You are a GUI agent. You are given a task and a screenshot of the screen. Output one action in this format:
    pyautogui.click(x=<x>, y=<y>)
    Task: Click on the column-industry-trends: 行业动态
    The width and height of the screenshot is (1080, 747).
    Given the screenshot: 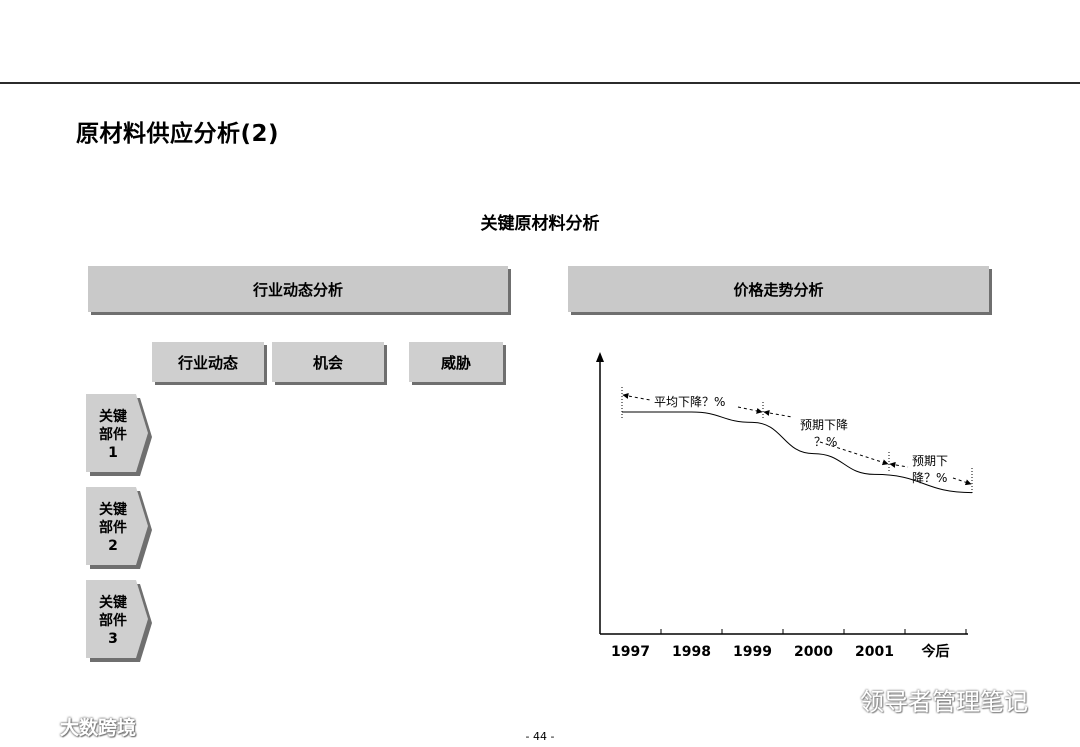 What is the action you would take?
    pyautogui.click(x=208, y=362)
    